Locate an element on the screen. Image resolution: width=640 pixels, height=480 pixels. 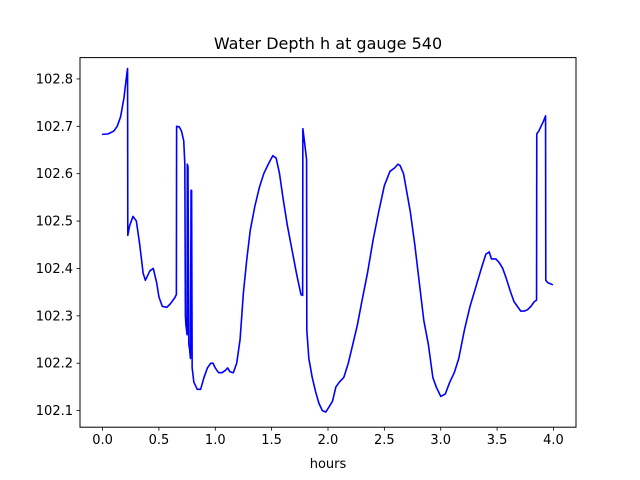
x-tick-label: 3.5 is located at coordinates (497, 440).